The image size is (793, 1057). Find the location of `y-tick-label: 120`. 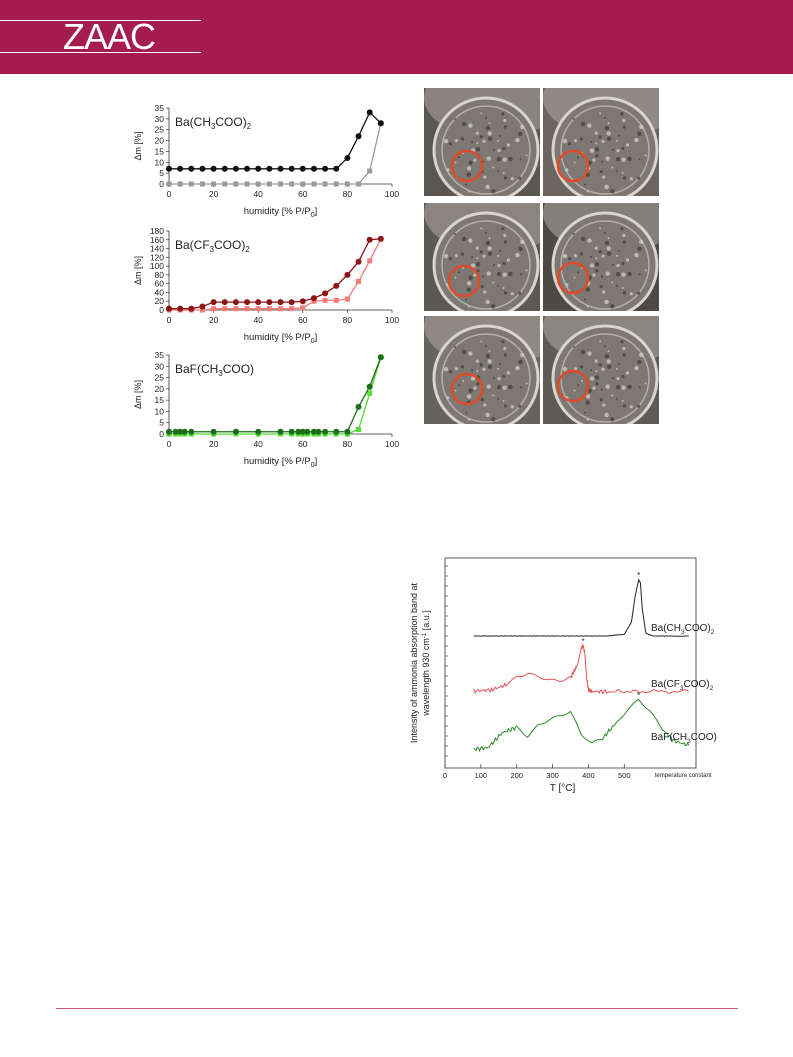

y-tick-label: 120 is located at coordinates (157, 257).